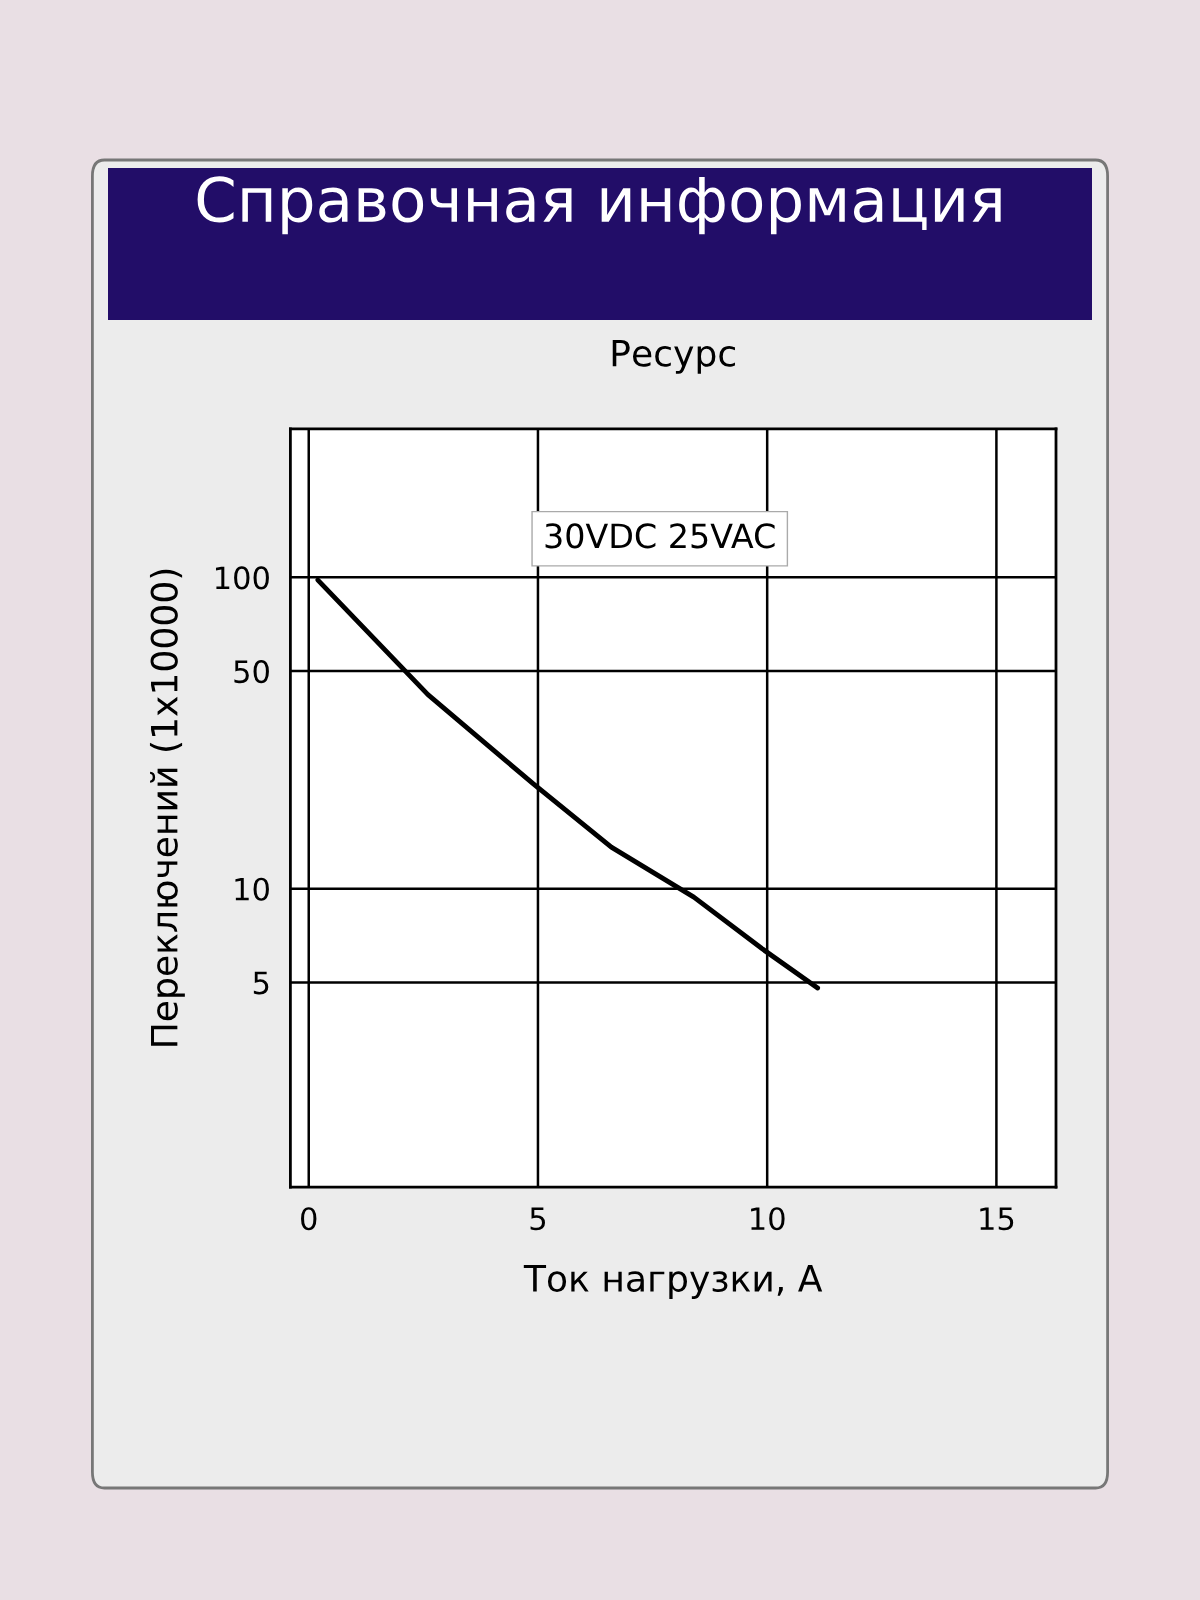 Image resolution: width=1200 pixels, height=1600 pixels. What do you see at coordinates (599, 205) in the screenshot?
I see `chart-title: Справочная информация` at bounding box center [599, 205].